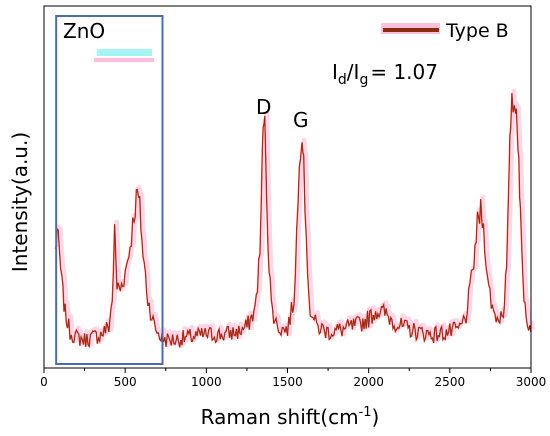 The height and width of the screenshot is (436, 550). Describe the element at coordinates (368, 382) in the screenshot. I see `x-tick-label-4: 2000` at that location.